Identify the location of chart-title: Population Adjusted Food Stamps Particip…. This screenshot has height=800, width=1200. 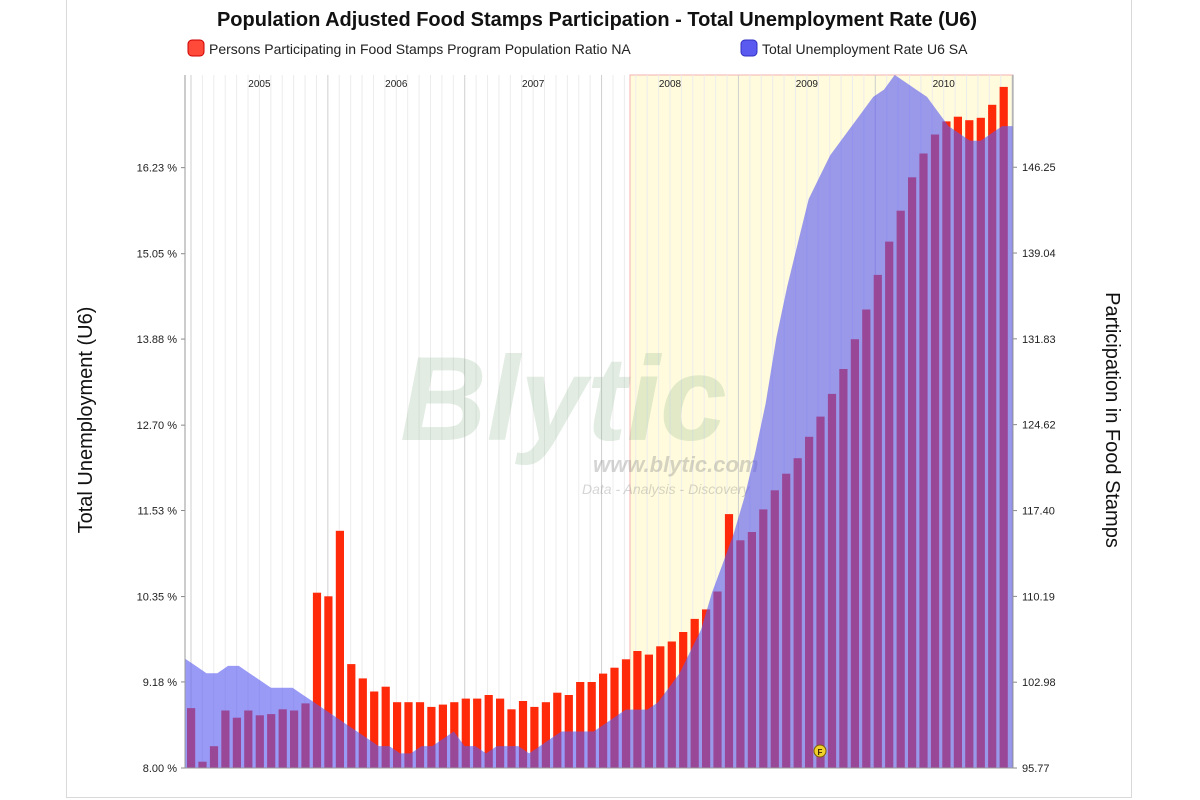
(597, 20).